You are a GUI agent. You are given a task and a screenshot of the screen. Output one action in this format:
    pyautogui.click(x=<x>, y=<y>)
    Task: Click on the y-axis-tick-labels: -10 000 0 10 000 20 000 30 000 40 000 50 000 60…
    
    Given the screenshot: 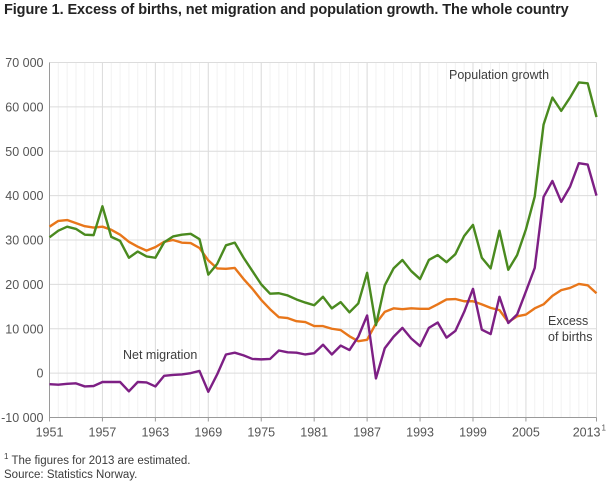 What is the action you would take?
    pyautogui.click(x=22, y=240)
    